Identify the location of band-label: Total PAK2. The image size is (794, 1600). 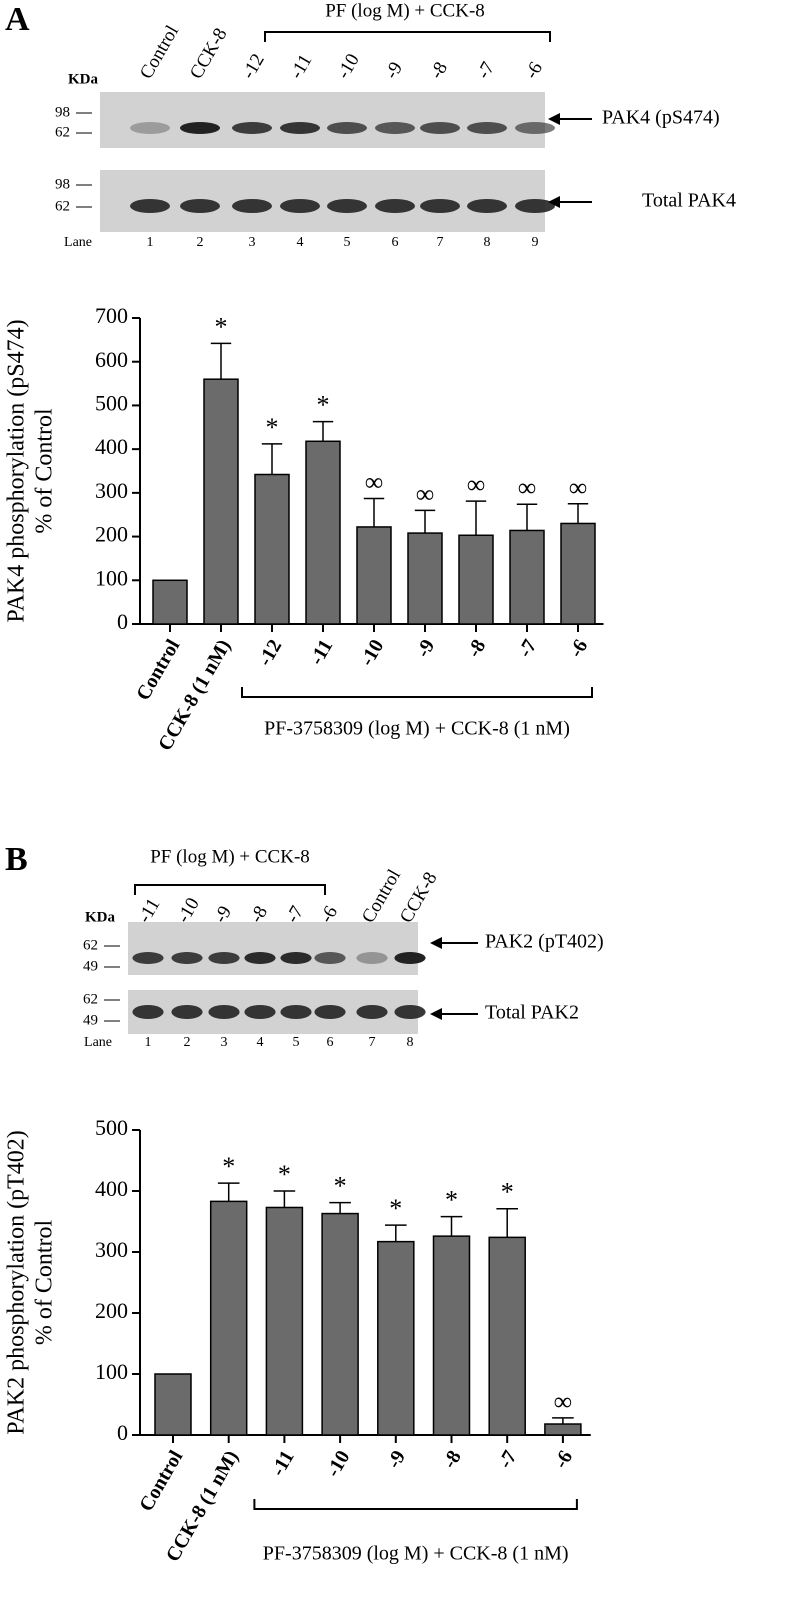
(532, 1013).